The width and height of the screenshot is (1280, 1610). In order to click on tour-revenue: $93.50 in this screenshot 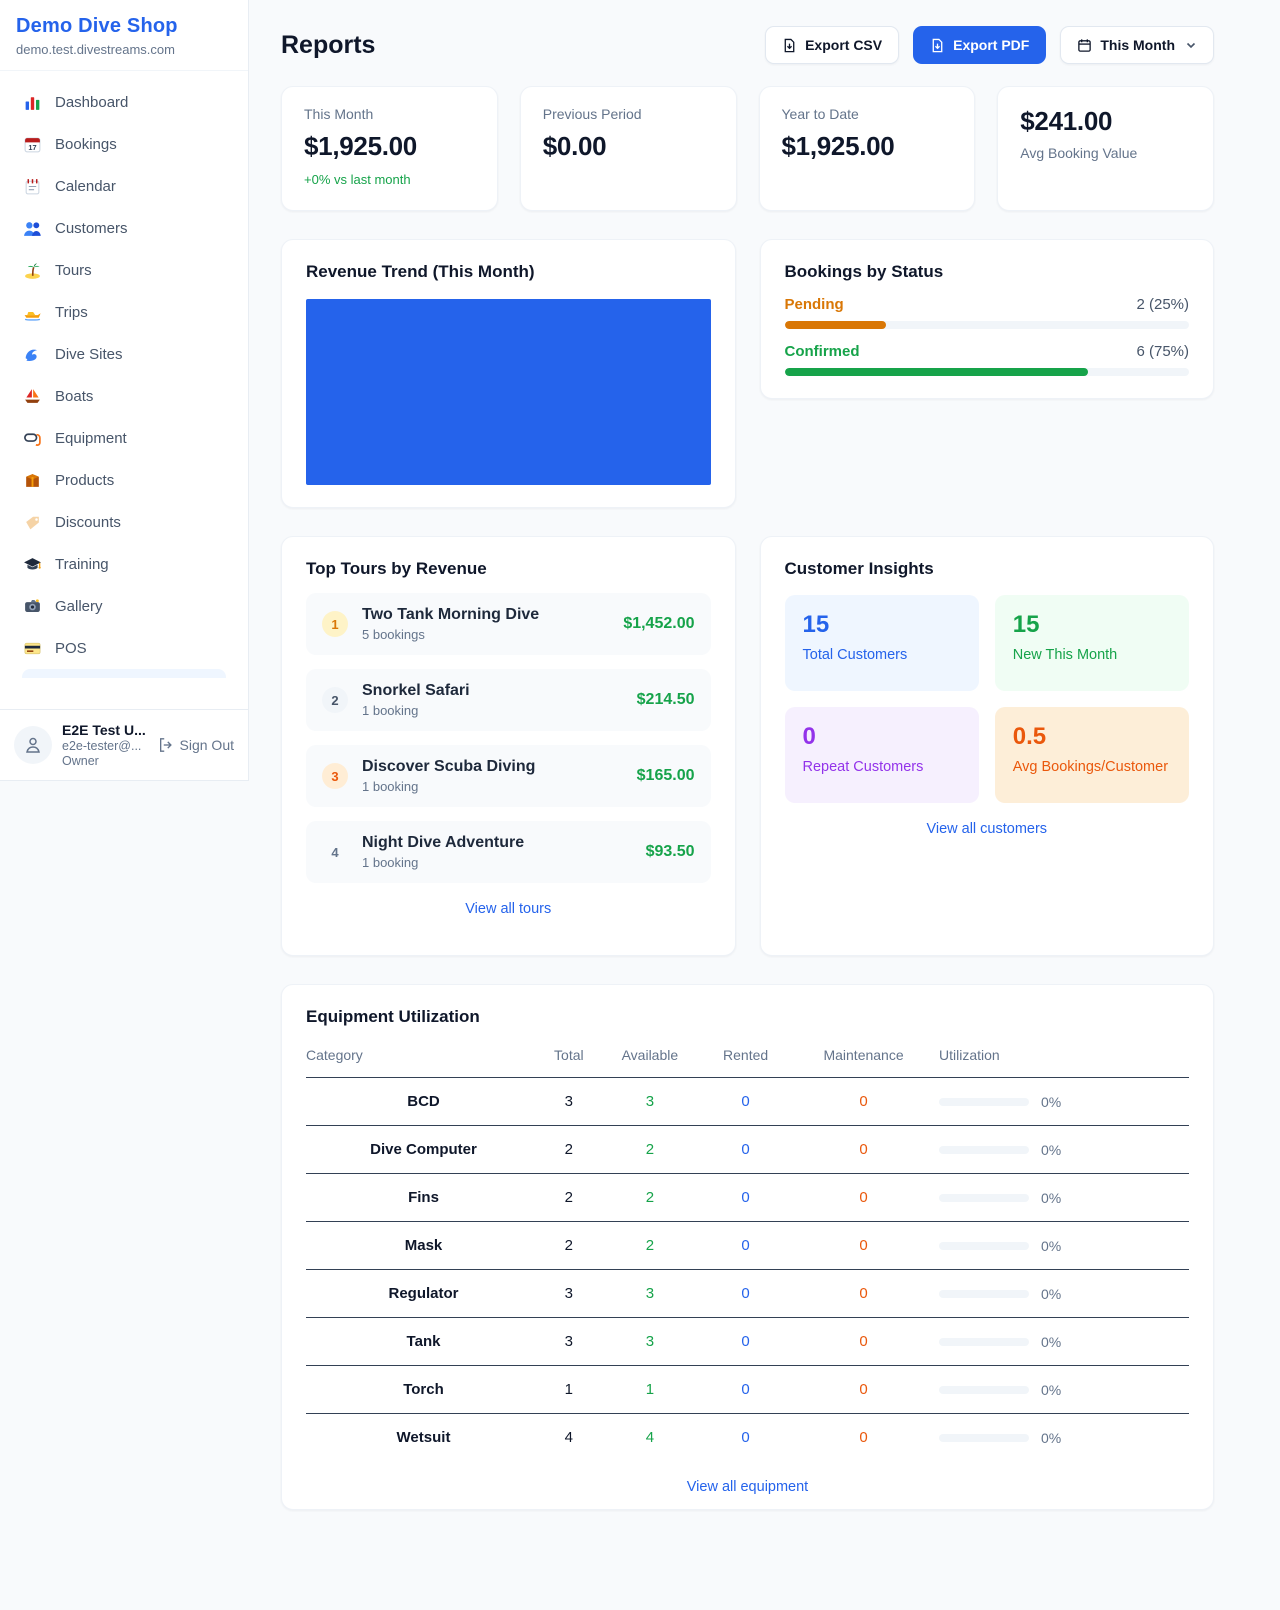, I will do `click(670, 851)`.